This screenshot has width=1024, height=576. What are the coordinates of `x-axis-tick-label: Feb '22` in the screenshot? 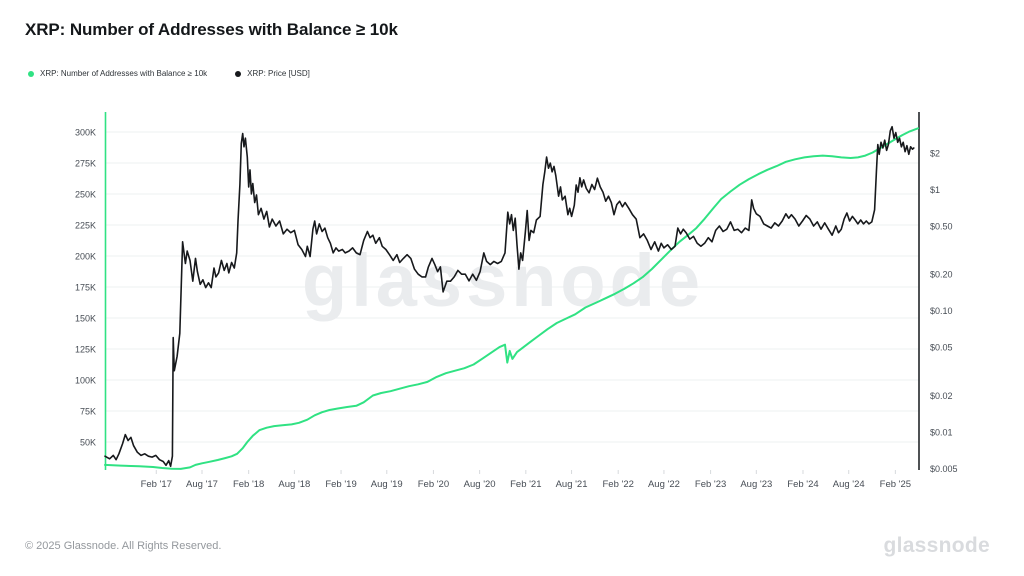 It's located at (618, 484).